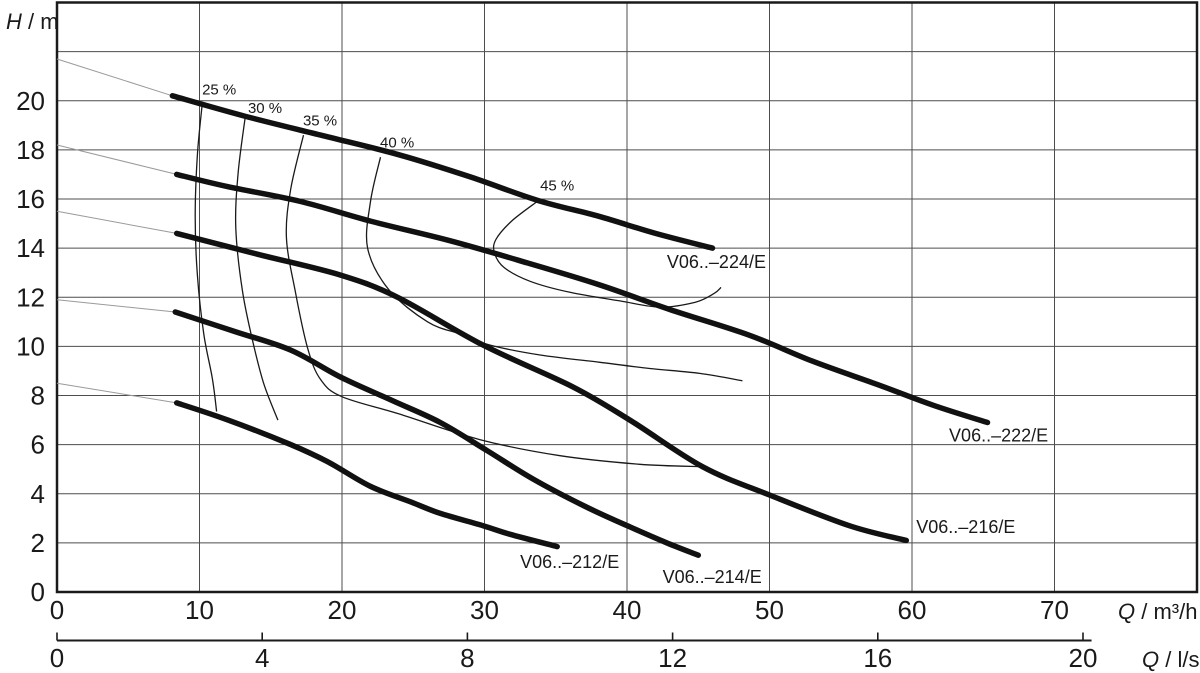 This screenshot has width=1200, height=673. What do you see at coordinates (965, 527) in the screenshot?
I see `pump-curve-label-216: V06..–216/E` at bounding box center [965, 527].